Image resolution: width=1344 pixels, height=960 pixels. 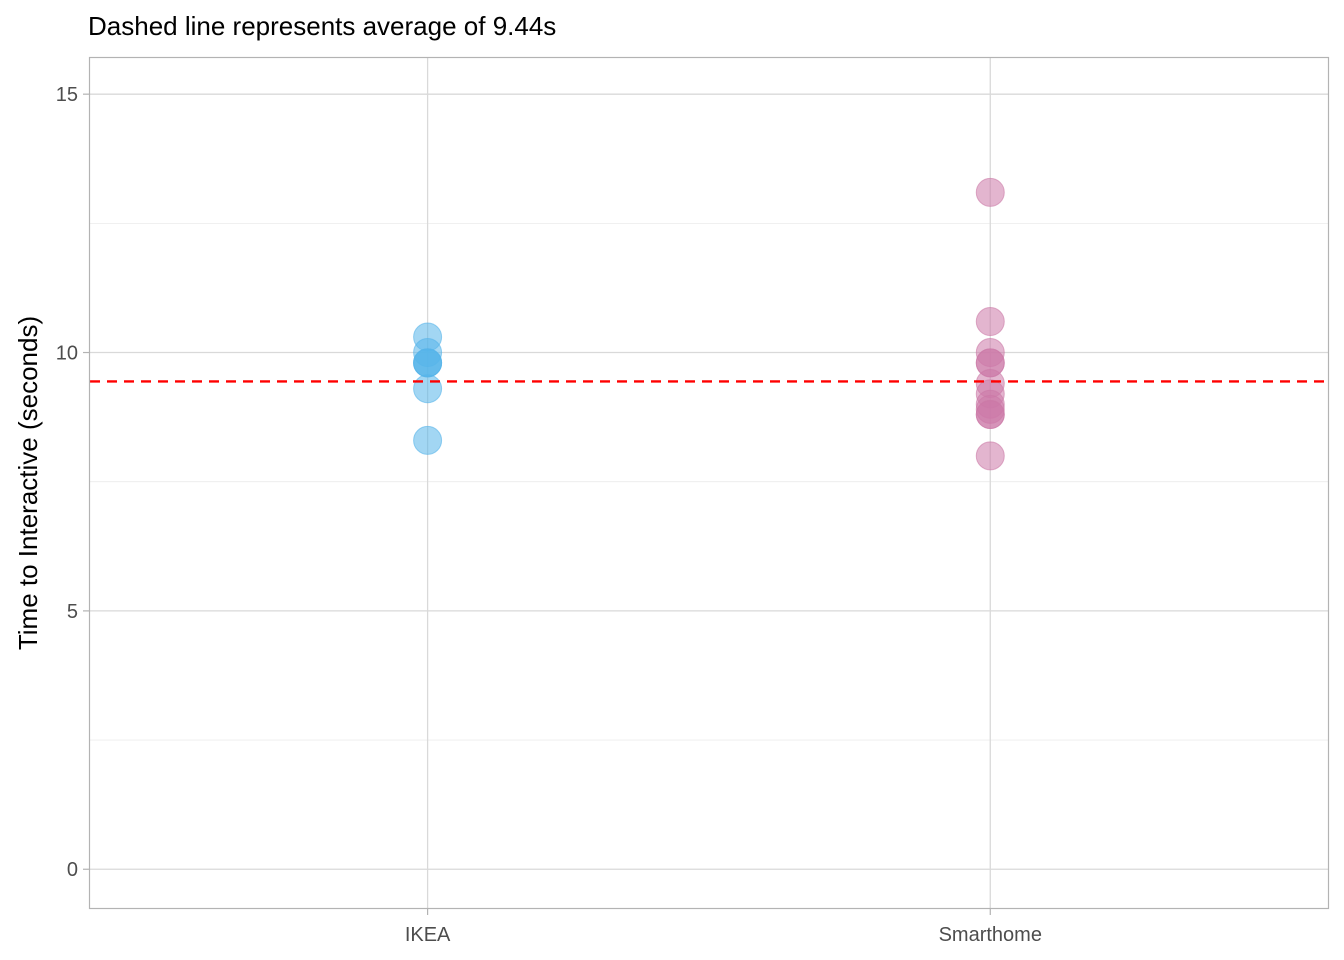 I want to click on points-layer, so click(x=709, y=324).